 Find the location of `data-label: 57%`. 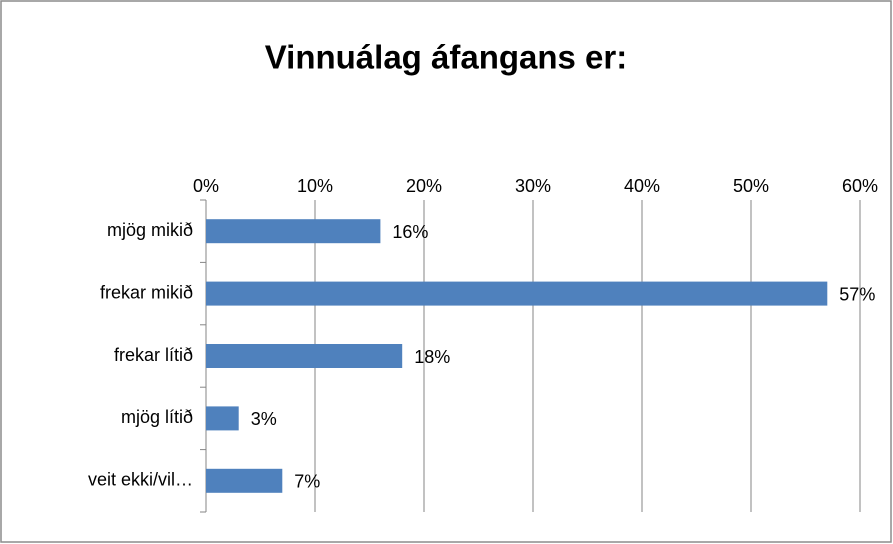

data-label: 57% is located at coordinates (857, 294).